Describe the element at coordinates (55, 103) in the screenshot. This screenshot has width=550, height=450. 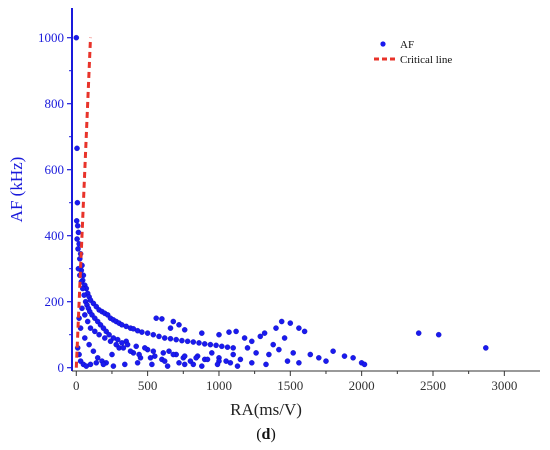
I see `y-tick-label: 800` at that location.